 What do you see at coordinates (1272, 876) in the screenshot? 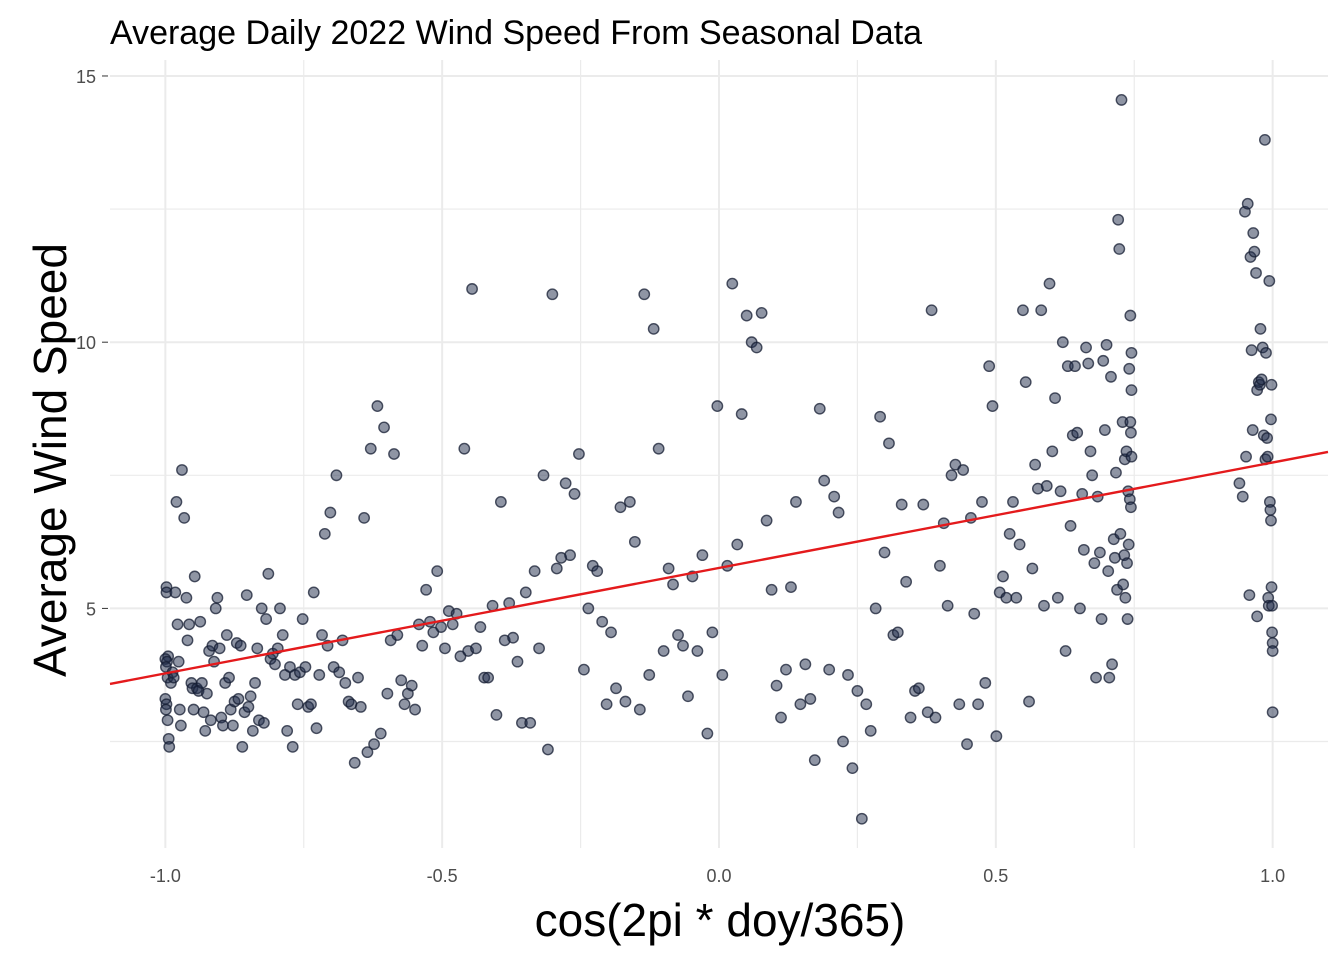
I see `x-tick-label: 1.0` at bounding box center [1272, 876].